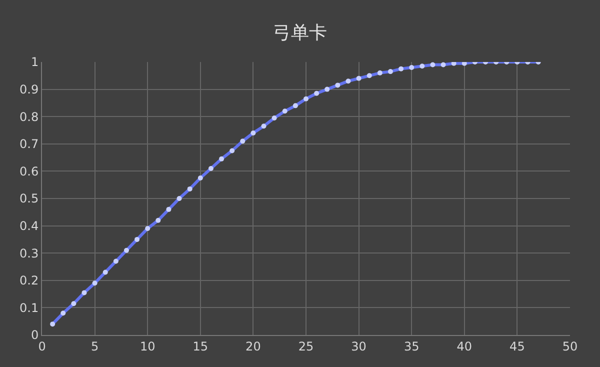  Describe the element at coordinates (29, 89) in the screenshot. I see `y-tick-label: 0.9` at that location.